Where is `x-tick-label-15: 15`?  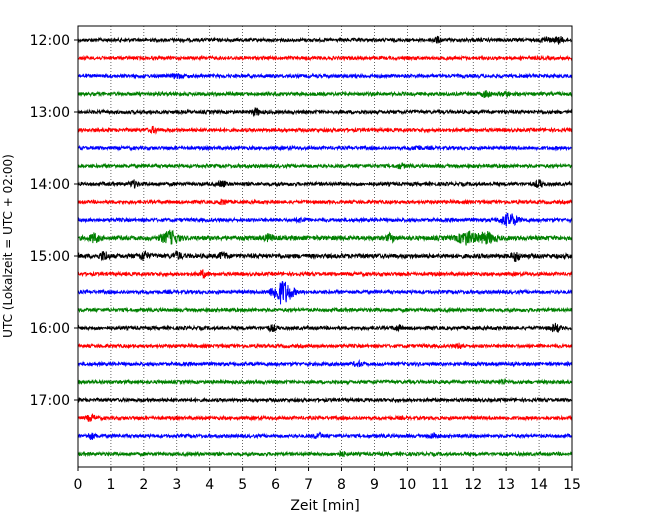 x-tick-label-15: 15 is located at coordinates (572, 485).